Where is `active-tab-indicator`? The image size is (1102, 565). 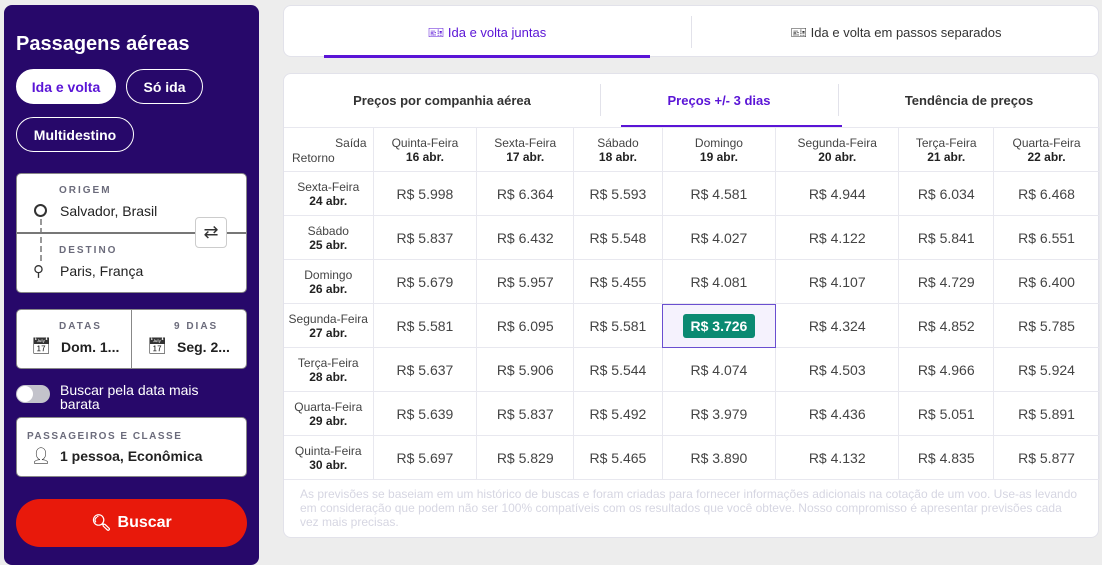
active-tab-indicator is located at coordinates (487, 56).